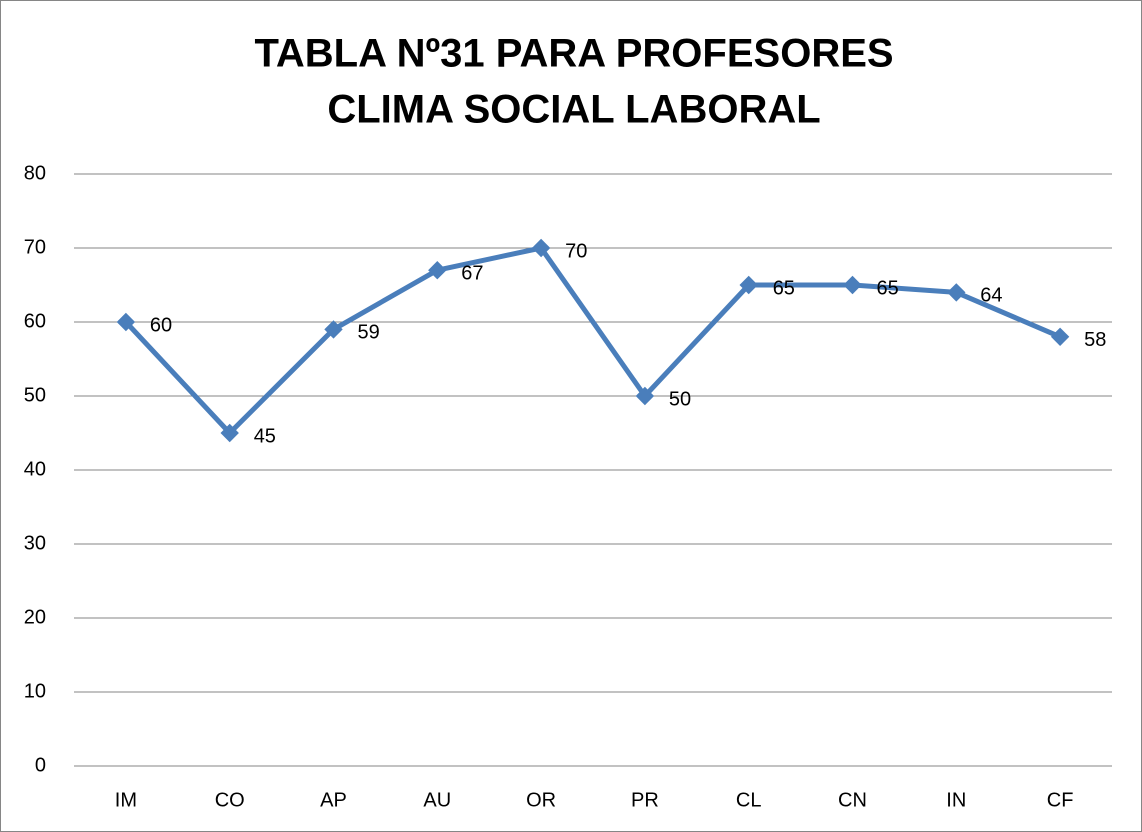 This screenshot has width=1142, height=832. What do you see at coordinates (35, 691) in the screenshot?
I see `y-tick-label: 10` at bounding box center [35, 691].